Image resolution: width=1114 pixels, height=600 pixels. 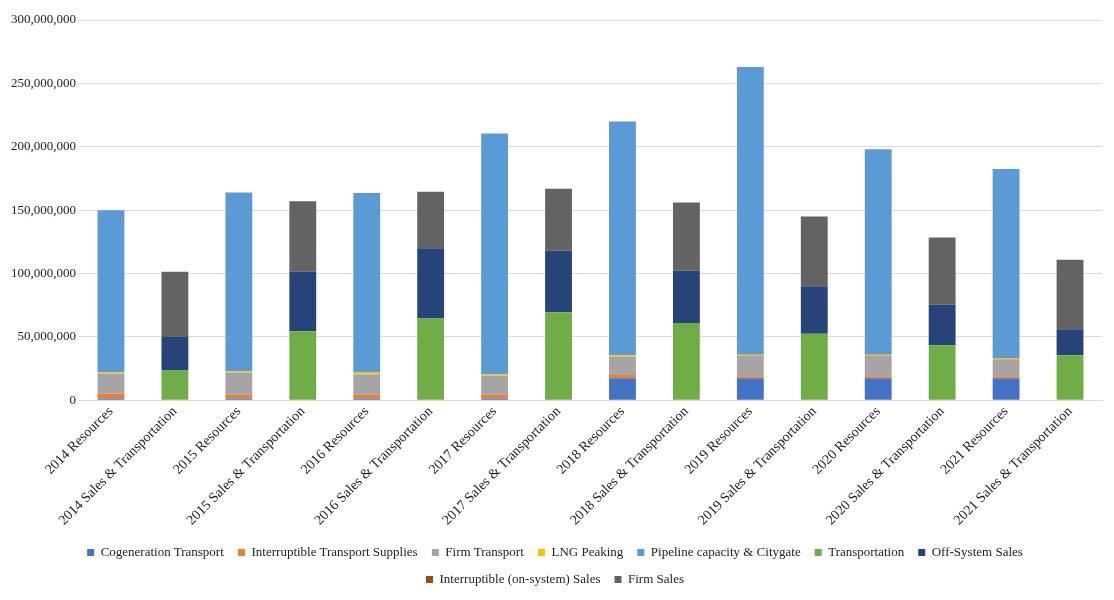 What do you see at coordinates (587, 551) in the screenshot?
I see `legend-label: LNG Peaking` at bounding box center [587, 551].